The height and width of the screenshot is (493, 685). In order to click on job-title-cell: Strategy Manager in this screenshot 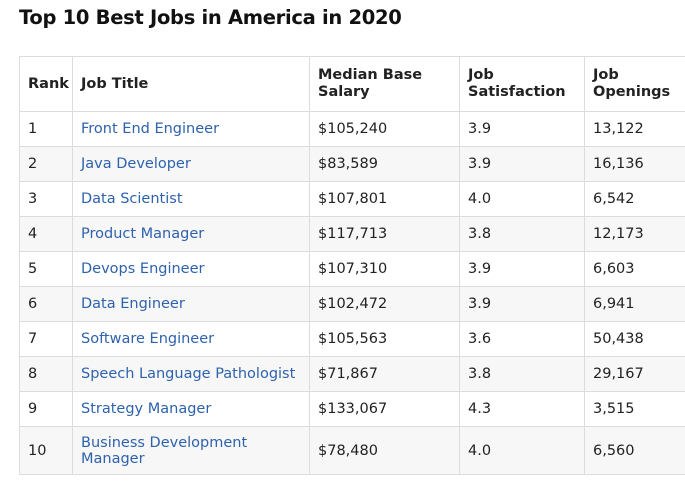, I will do `click(191, 409)`.